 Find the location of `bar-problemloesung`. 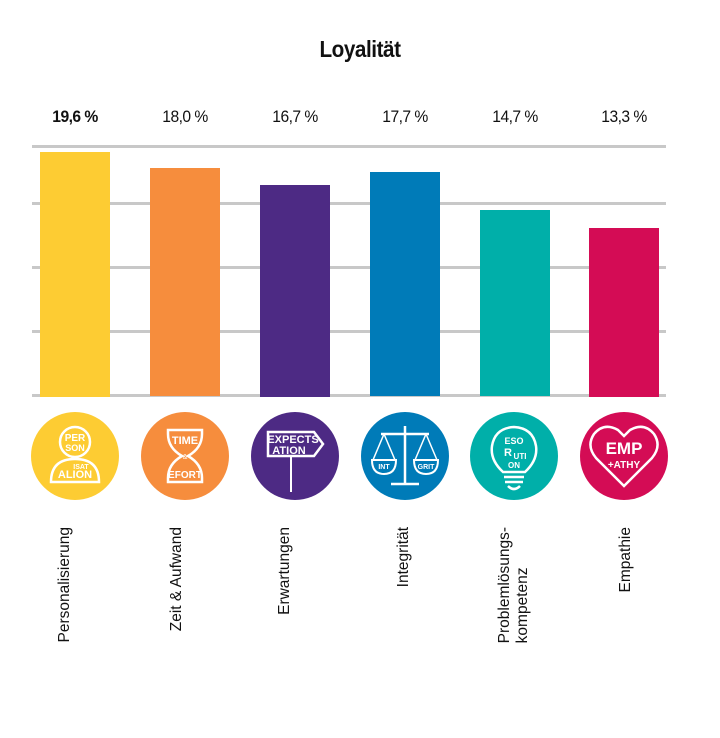

bar-problemloesung is located at coordinates (515, 303).